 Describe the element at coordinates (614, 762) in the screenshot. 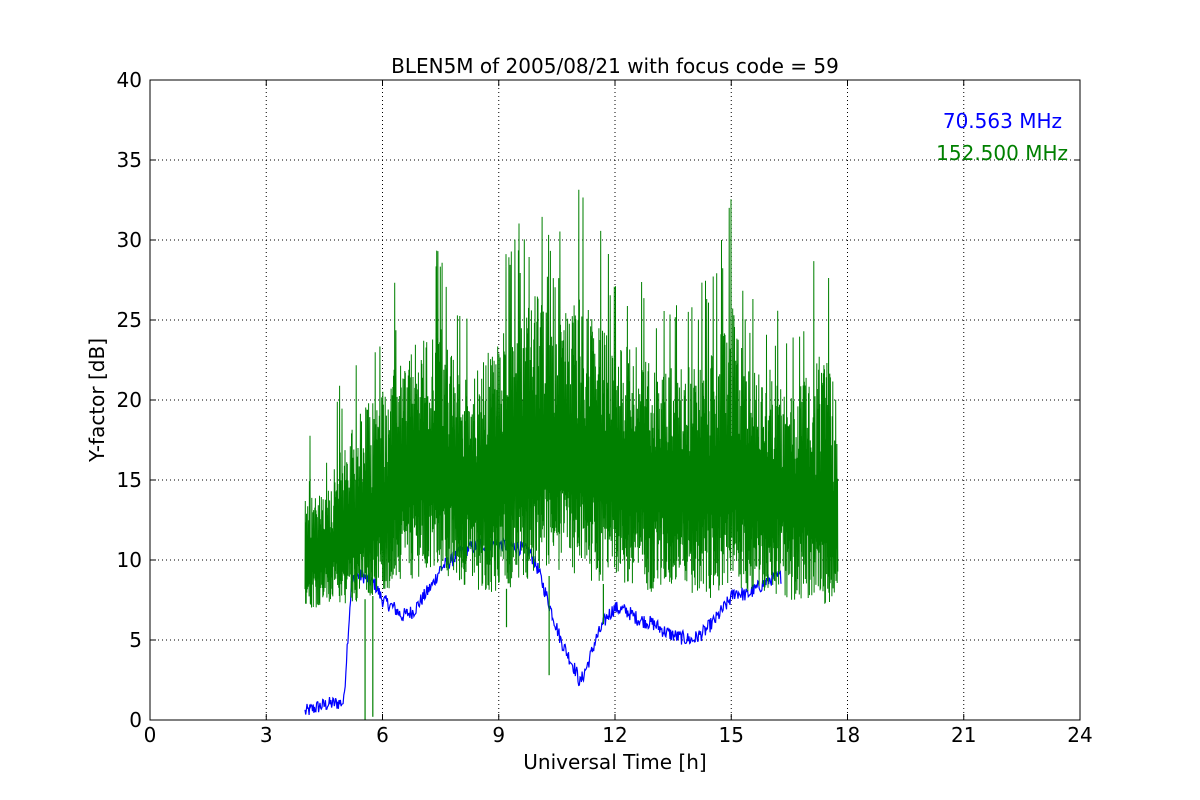

I see `x-axis-label: Universal Time [h]` at that location.